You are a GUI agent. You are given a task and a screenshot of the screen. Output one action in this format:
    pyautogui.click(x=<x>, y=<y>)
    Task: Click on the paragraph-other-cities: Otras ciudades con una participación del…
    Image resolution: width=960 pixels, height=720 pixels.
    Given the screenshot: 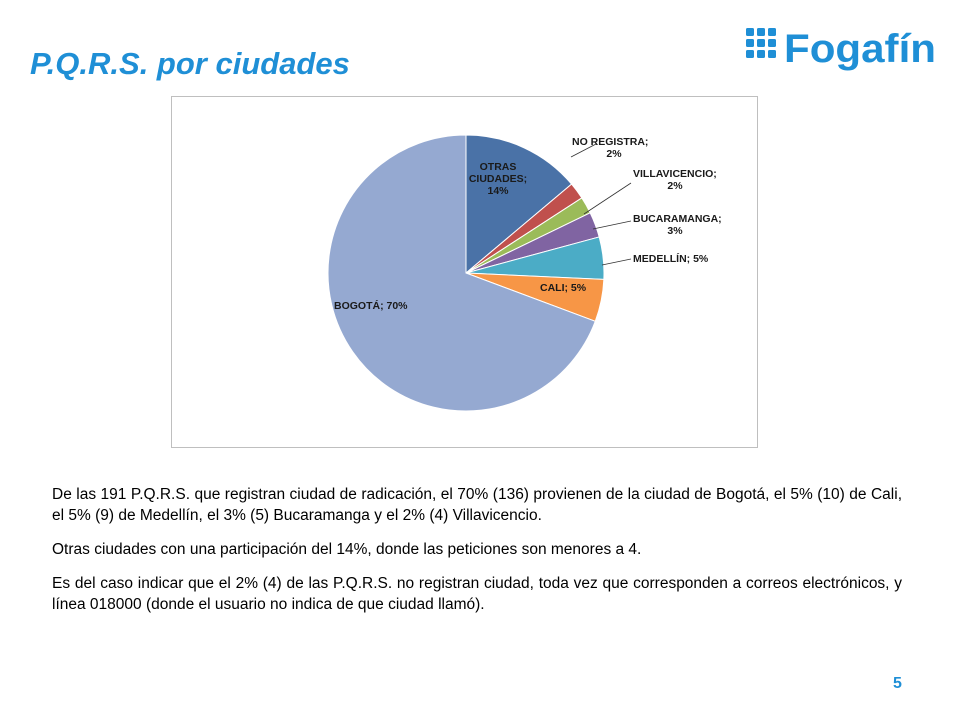 What is the action you would take?
    pyautogui.click(x=347, y=549)
    